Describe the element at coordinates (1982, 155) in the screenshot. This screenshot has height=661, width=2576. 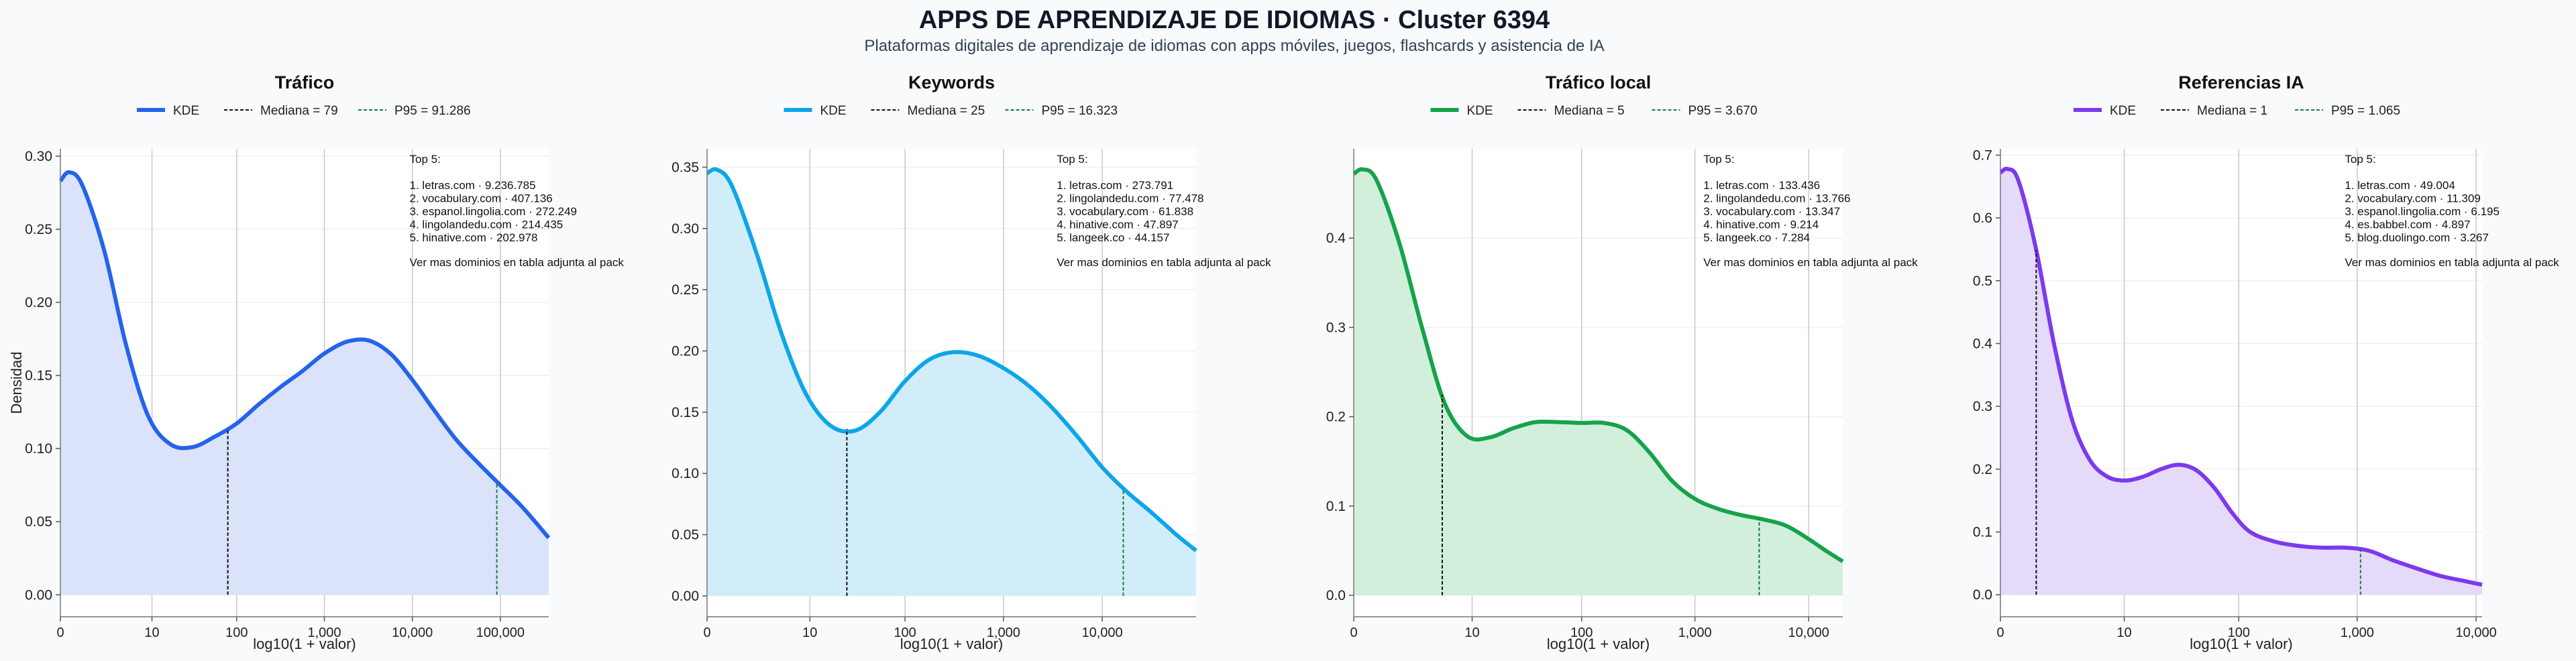
I see `y-tick-label: 0.7` at that location.